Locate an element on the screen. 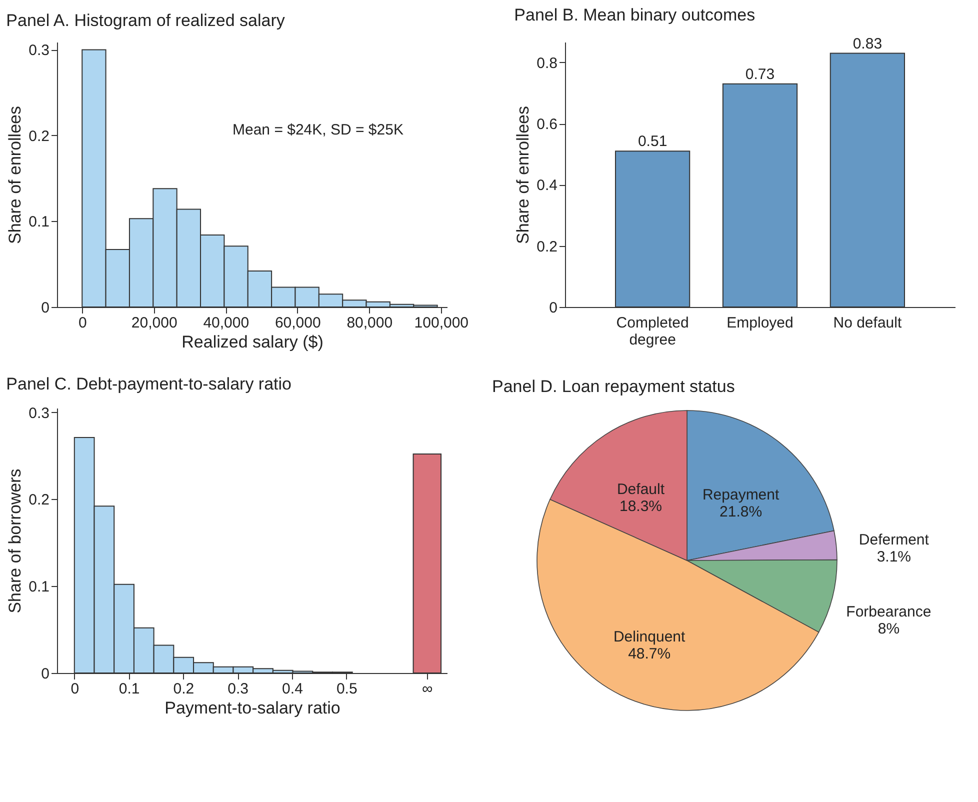 This screenshot has height=802, width=978. data-label: 3.1% is located at coordinates (894, 557).